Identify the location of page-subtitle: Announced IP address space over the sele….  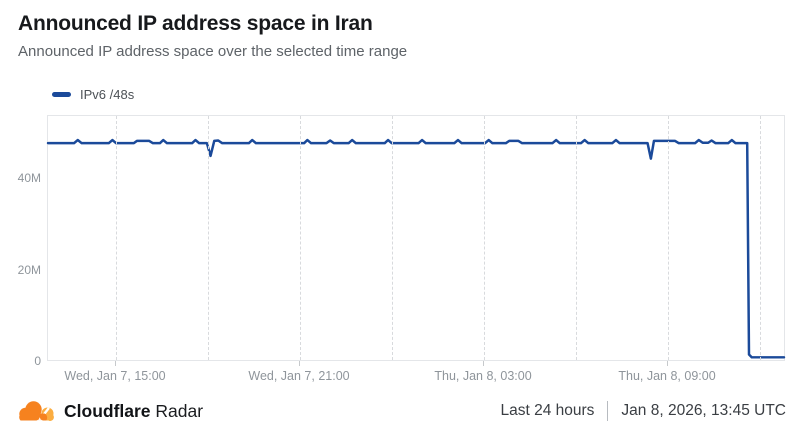
(213, 51).